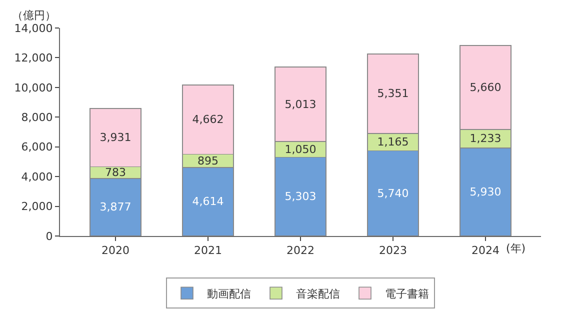 This screenshot has width=561, height=321. What do you see at coordinates (208, 161) in the screenshot?
I see `data-label: 895` at bounding box center [208, 161].